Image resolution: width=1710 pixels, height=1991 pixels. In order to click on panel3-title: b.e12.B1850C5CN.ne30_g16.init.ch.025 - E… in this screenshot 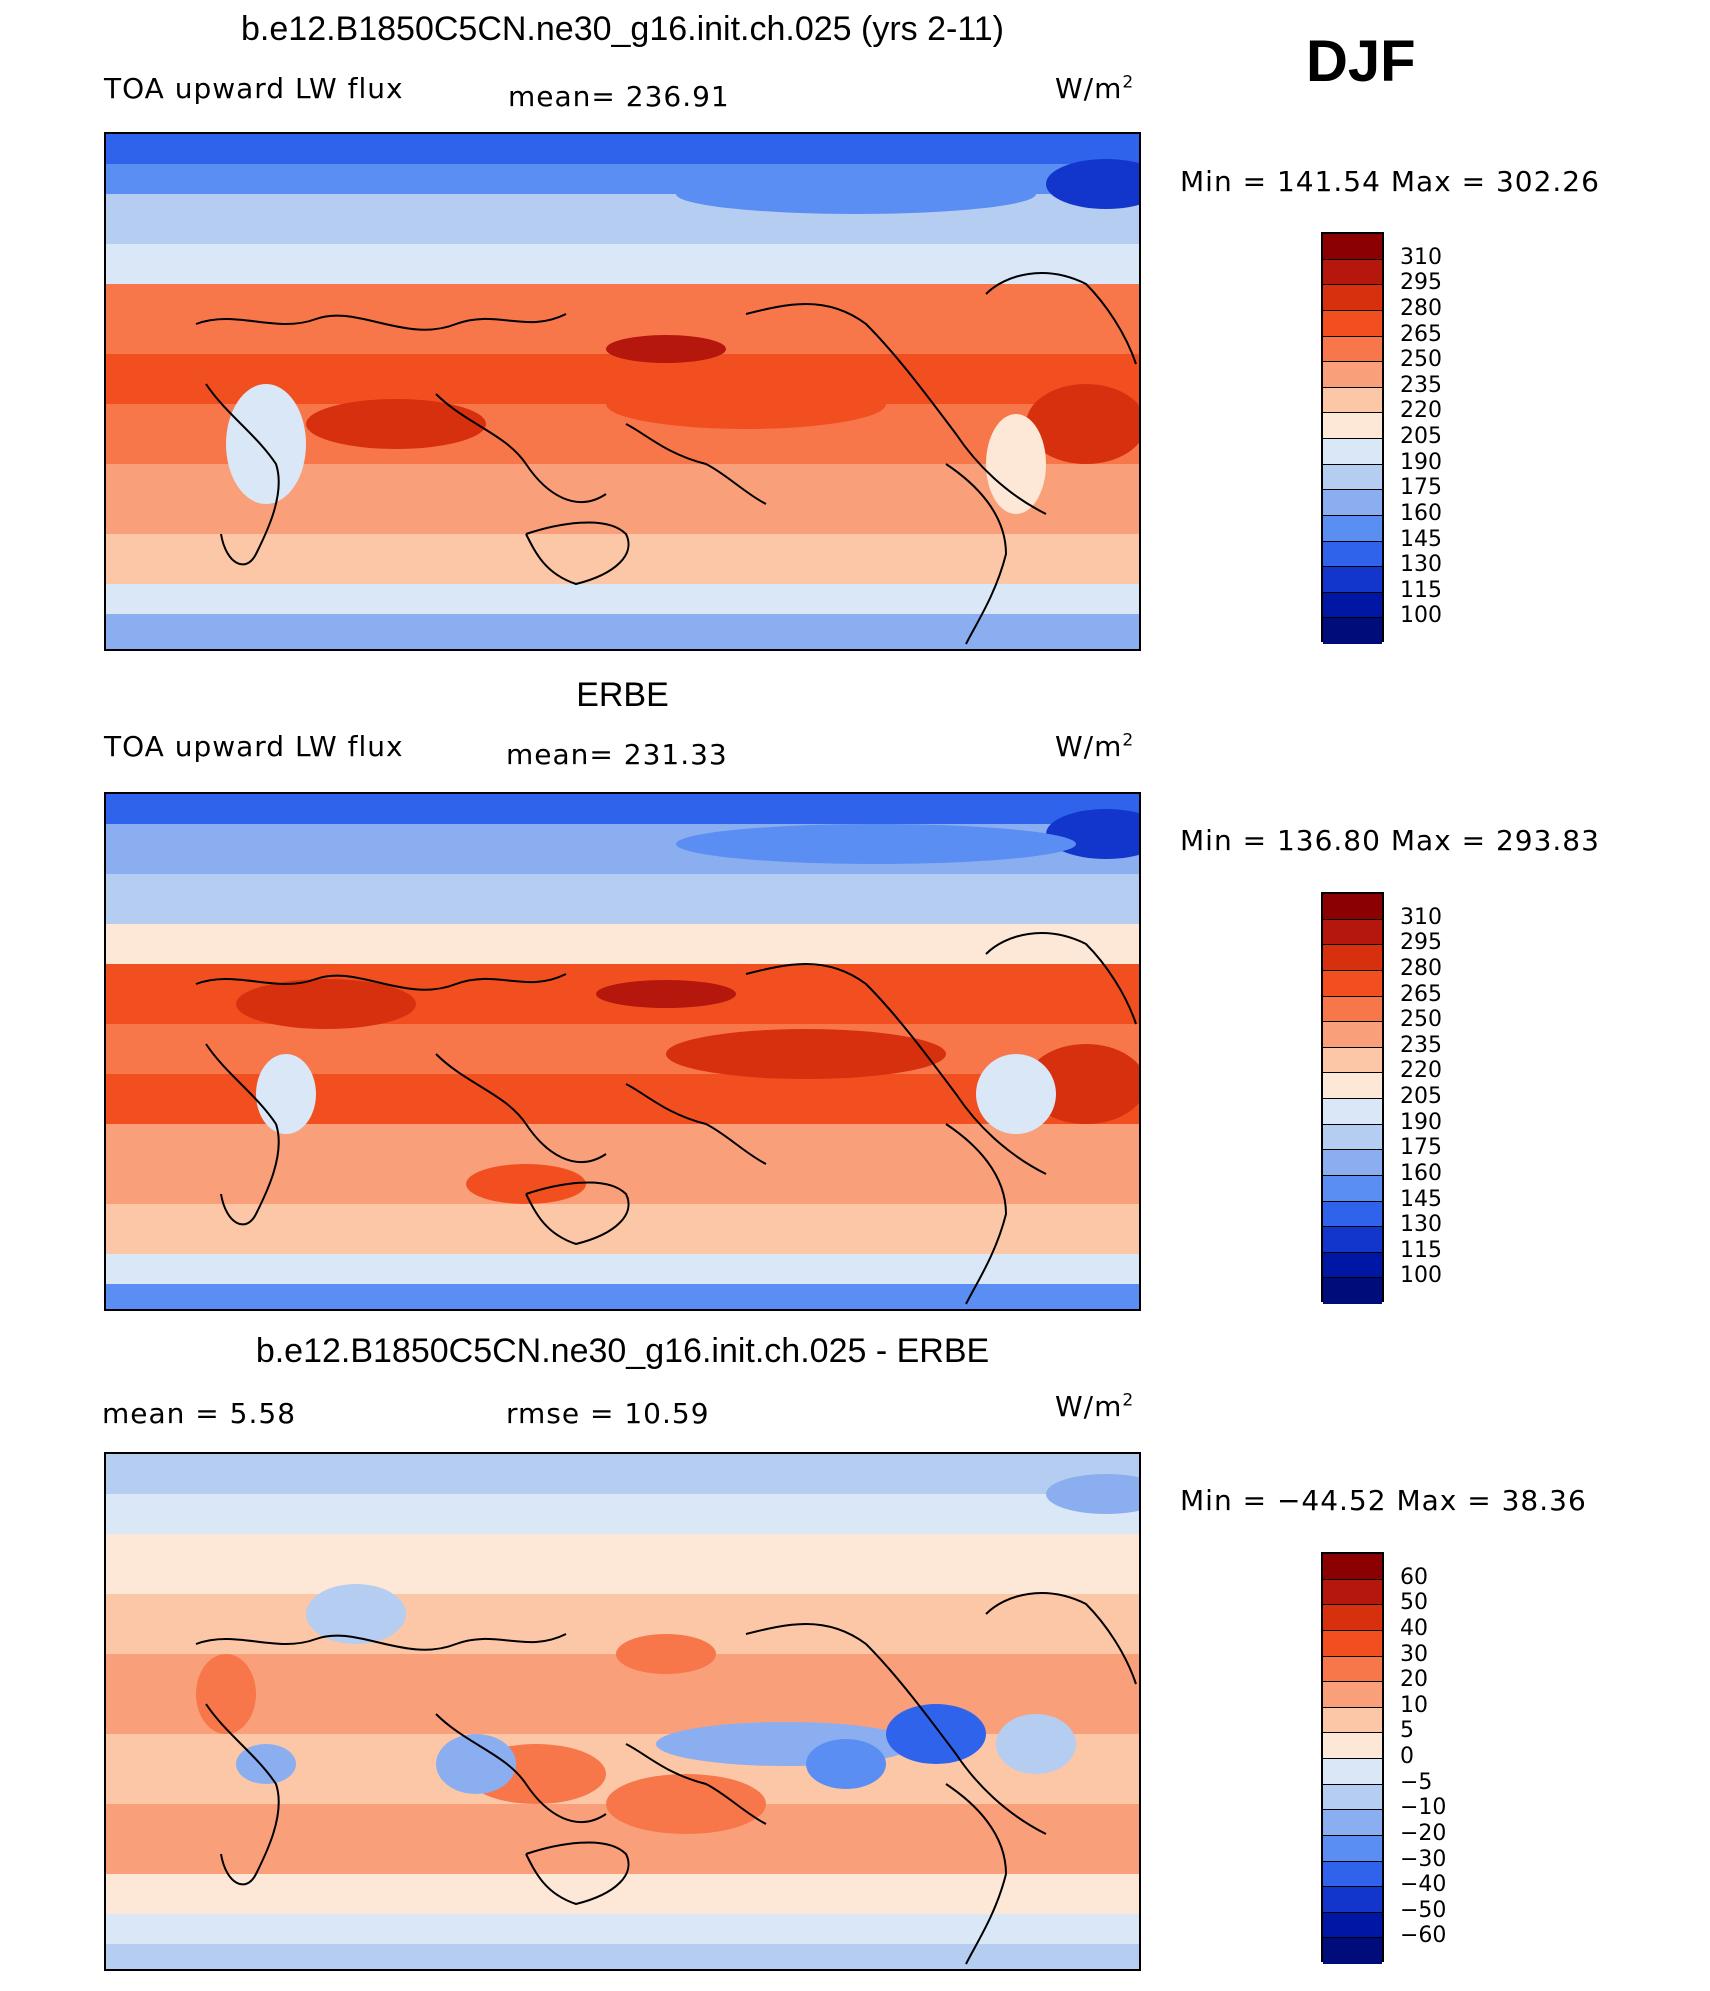, I will do `click(622, 1351)`.